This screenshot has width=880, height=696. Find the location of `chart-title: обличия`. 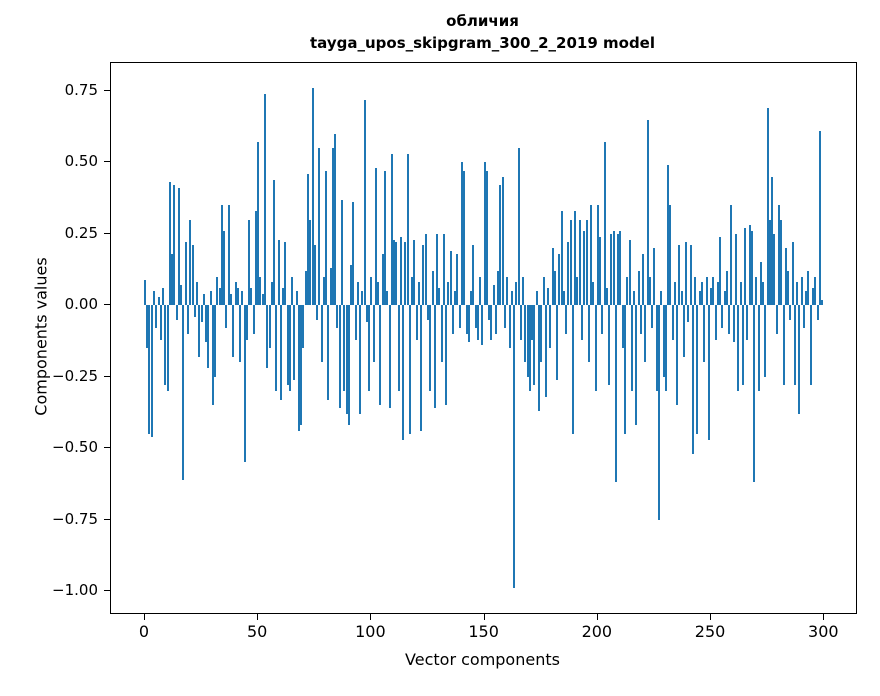

chart-title: обличия is located at coordinates (482, 21).